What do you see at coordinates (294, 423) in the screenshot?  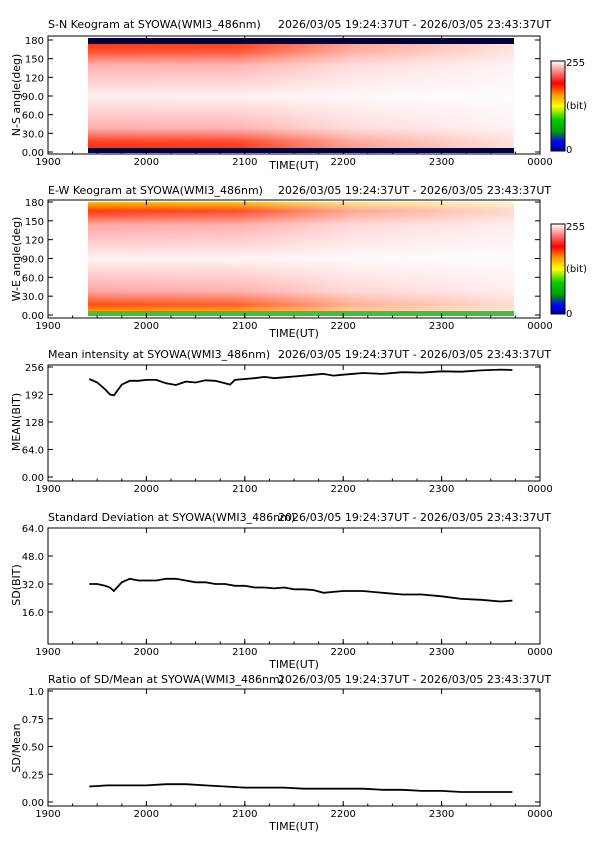 I see `mean-frame` at bounding box center [294, 423].